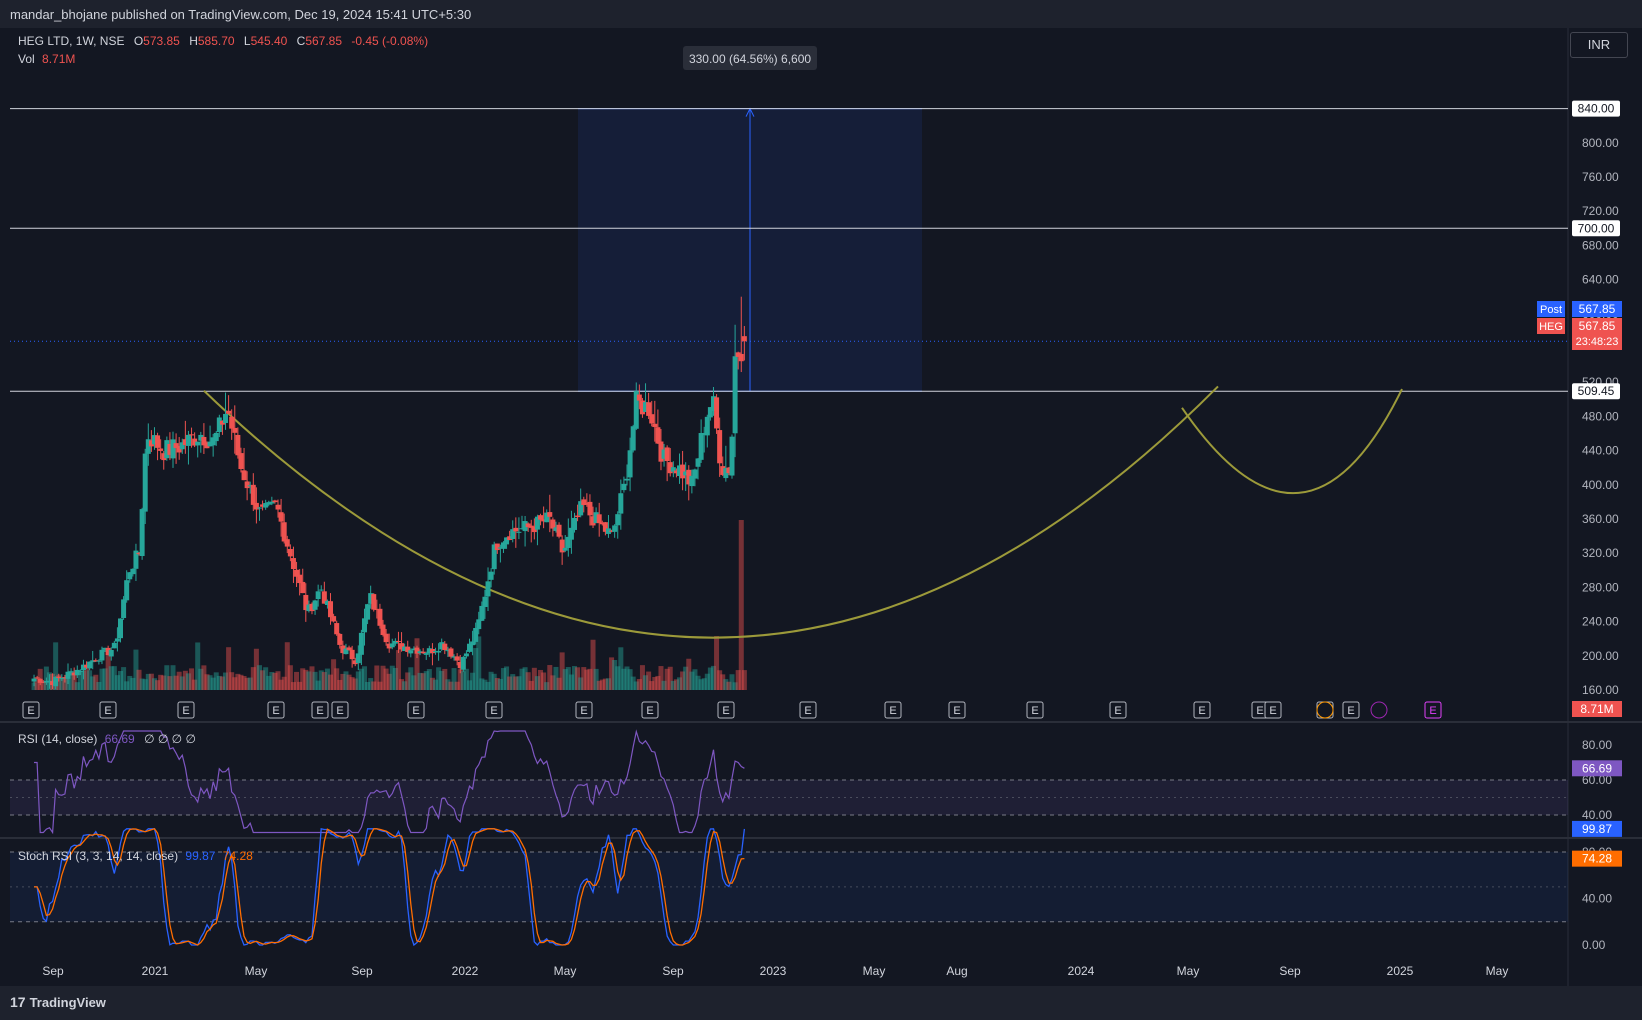  What do you see at coordinates (98, 856) in the screenshot?
I see `stoch-label: Stoch RSI (3, 3, 14, 14, close)` at bounding box center [98, 856].